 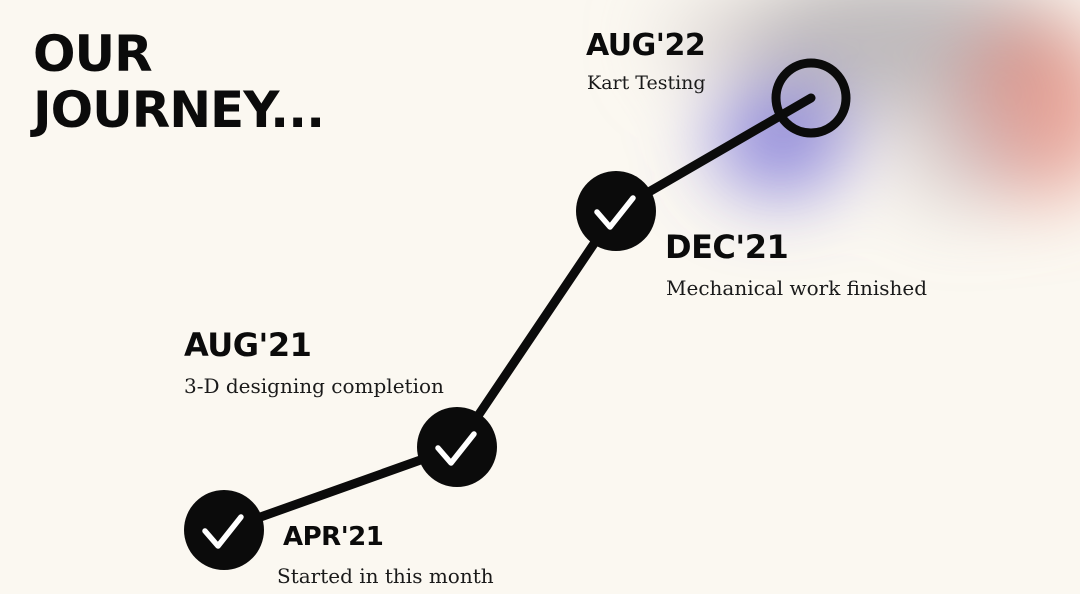 What do you see at coordinates (646, 83) in the screenshot?
I see `milestone-description-aug22: Kart Testing` at bounding box center [646, 83].